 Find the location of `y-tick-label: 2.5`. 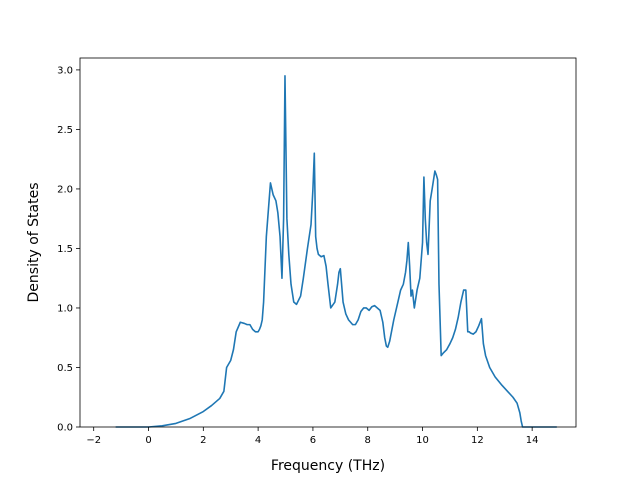

y-tick-label: 2.5 is located at coordinates (65, 130).